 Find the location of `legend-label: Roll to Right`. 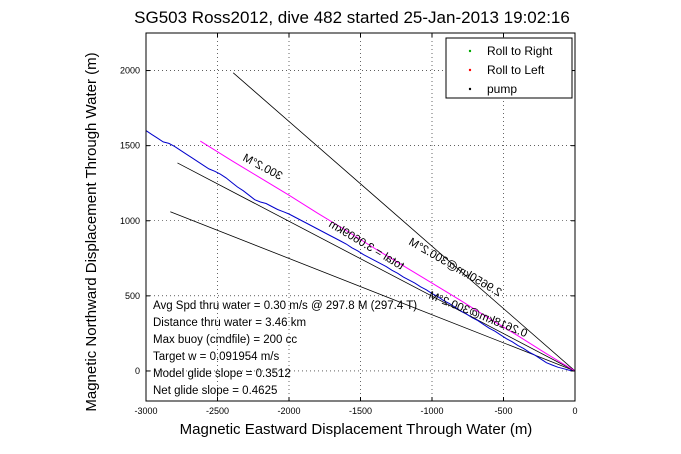

legend-label: Roll to Right is located at coordinates (520, 51).